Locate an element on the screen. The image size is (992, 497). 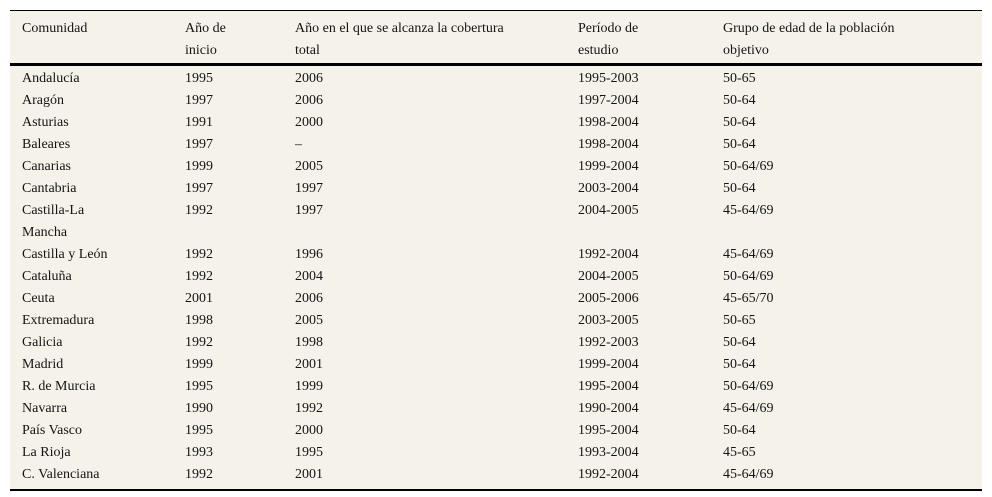
table-cell: 2000 is located at coordinates (309, 122).